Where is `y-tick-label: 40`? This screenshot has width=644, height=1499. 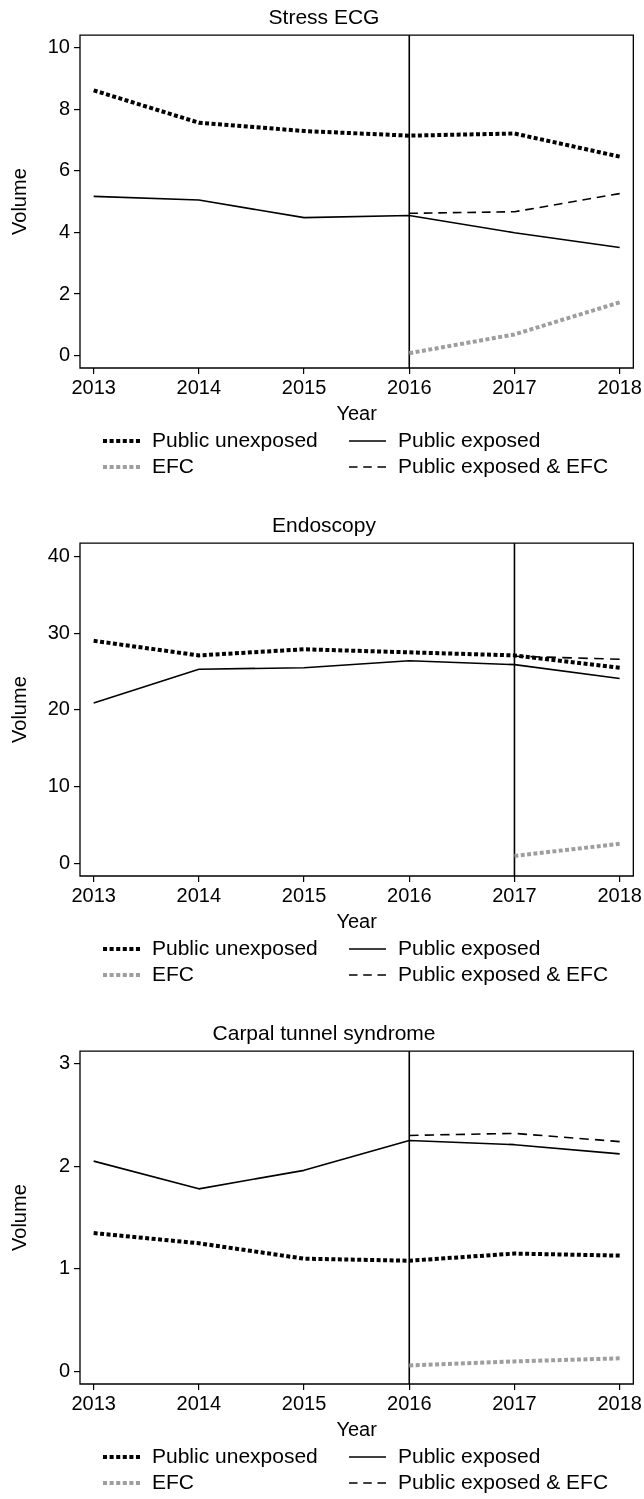 y-tick-label: 40 is located at coordinates (58, 554).